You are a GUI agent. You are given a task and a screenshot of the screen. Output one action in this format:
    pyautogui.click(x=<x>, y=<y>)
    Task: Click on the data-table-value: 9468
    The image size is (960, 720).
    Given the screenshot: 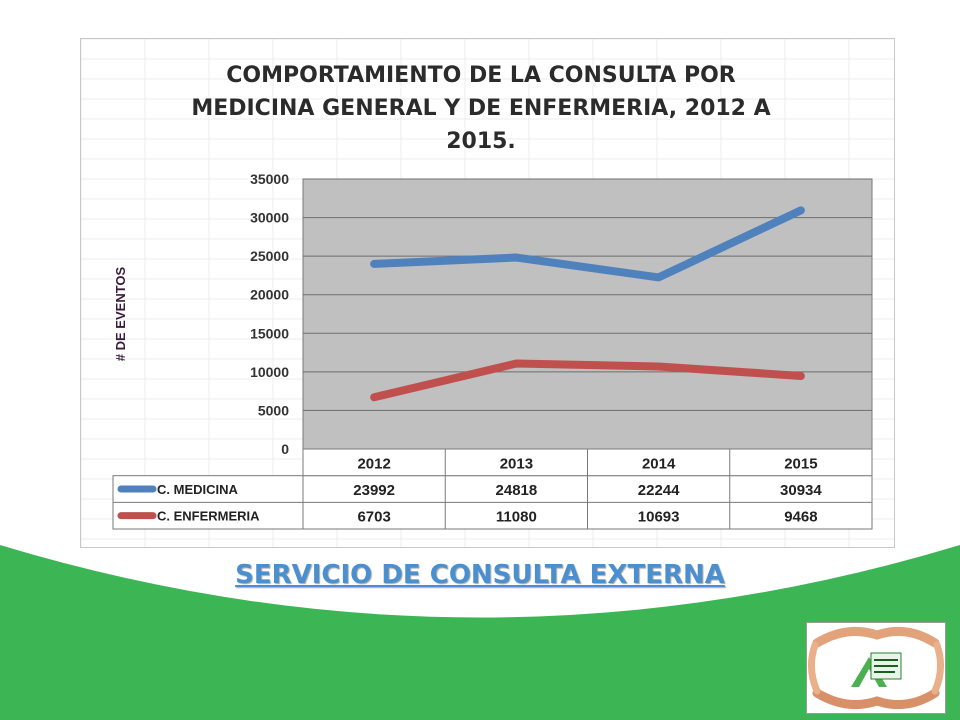 What is the action you would take?
    pyautogui.click(x=800, y=517)
    